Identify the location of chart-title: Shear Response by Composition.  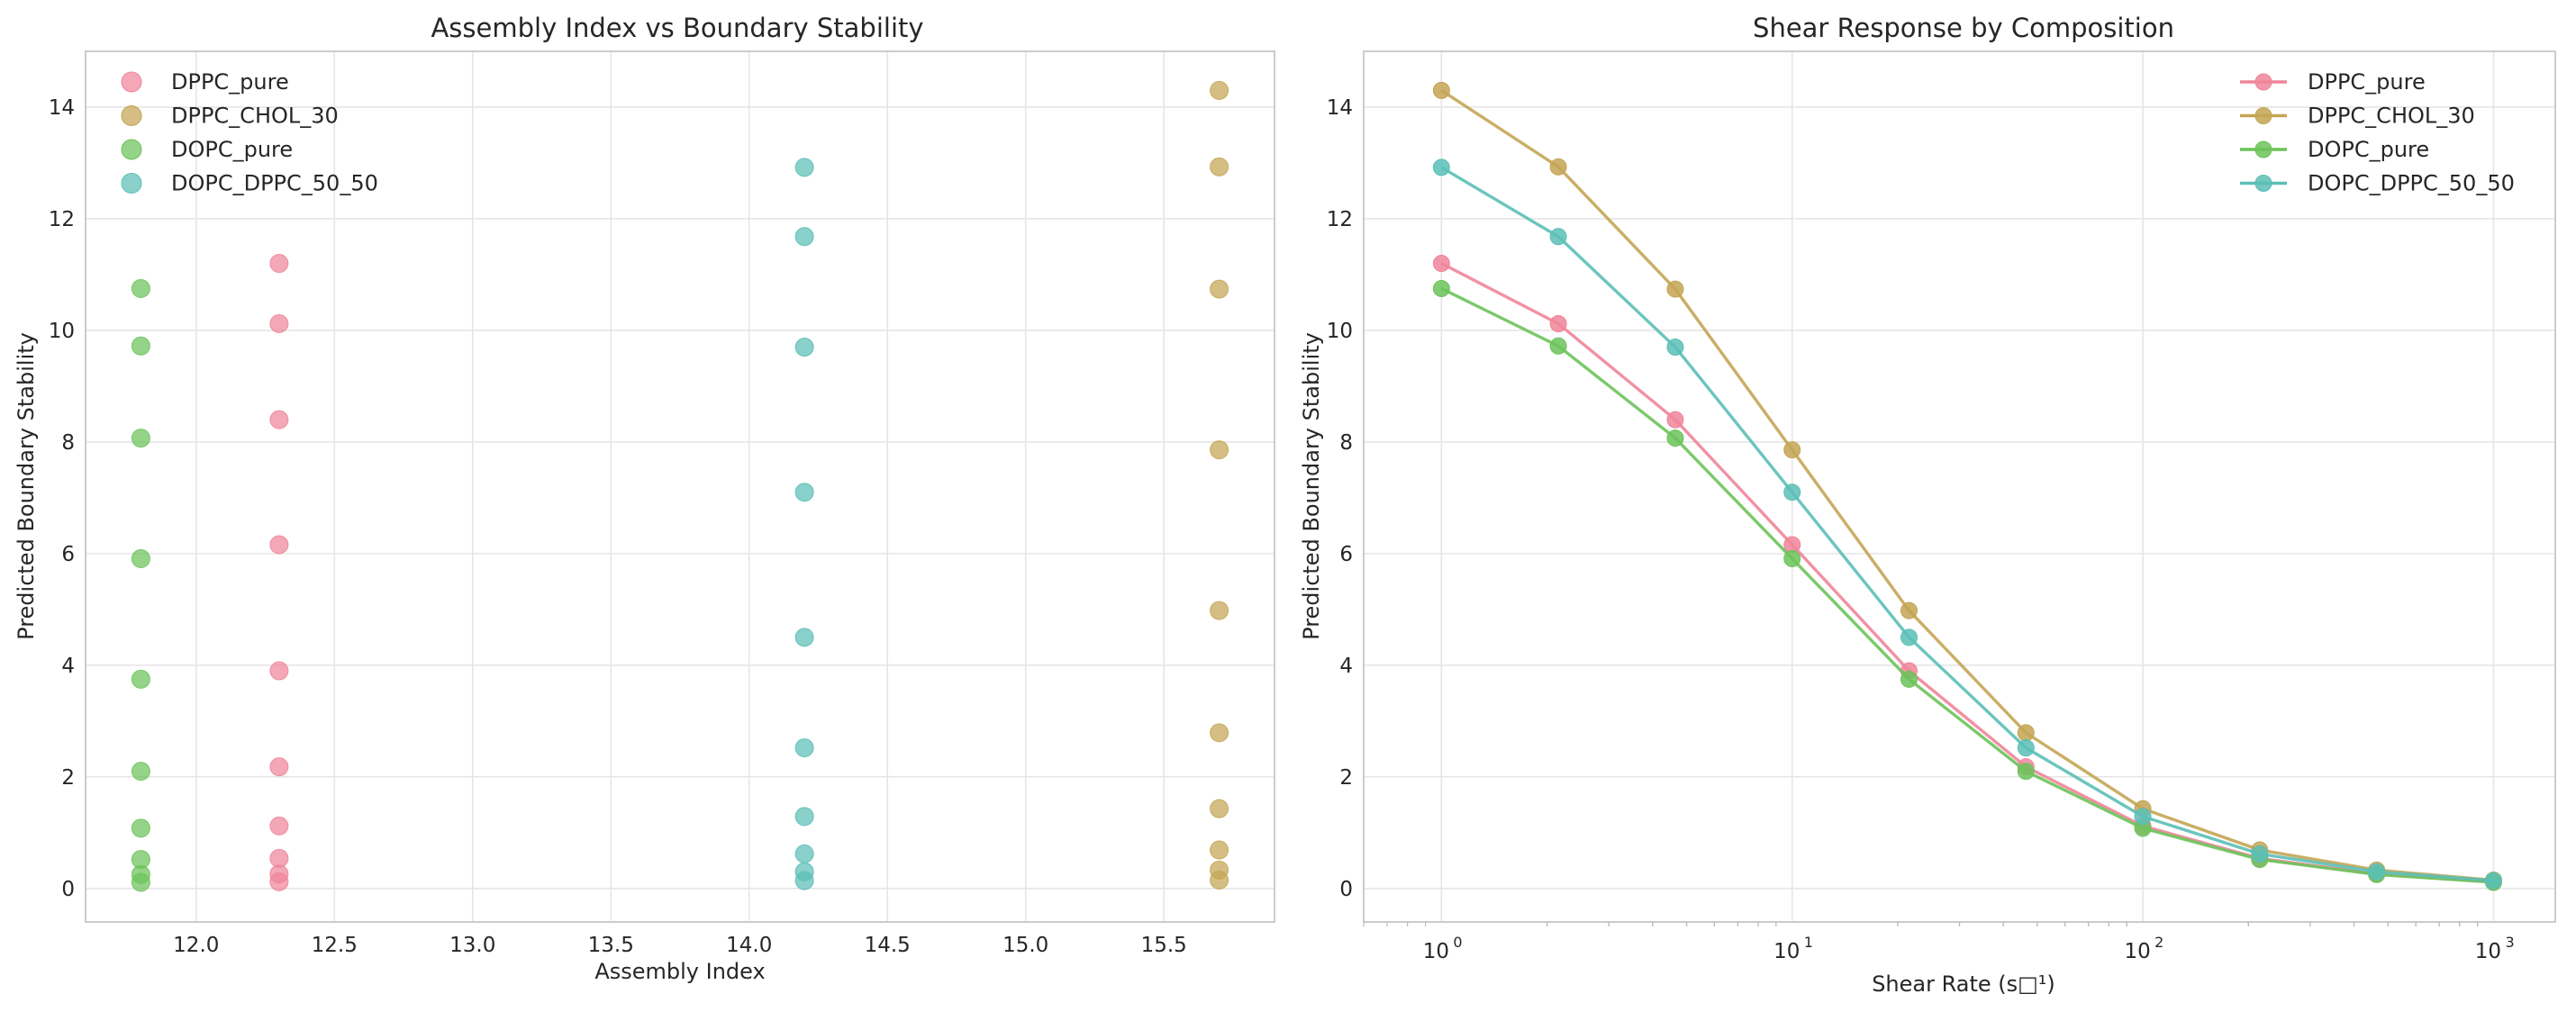
(1963, 28).